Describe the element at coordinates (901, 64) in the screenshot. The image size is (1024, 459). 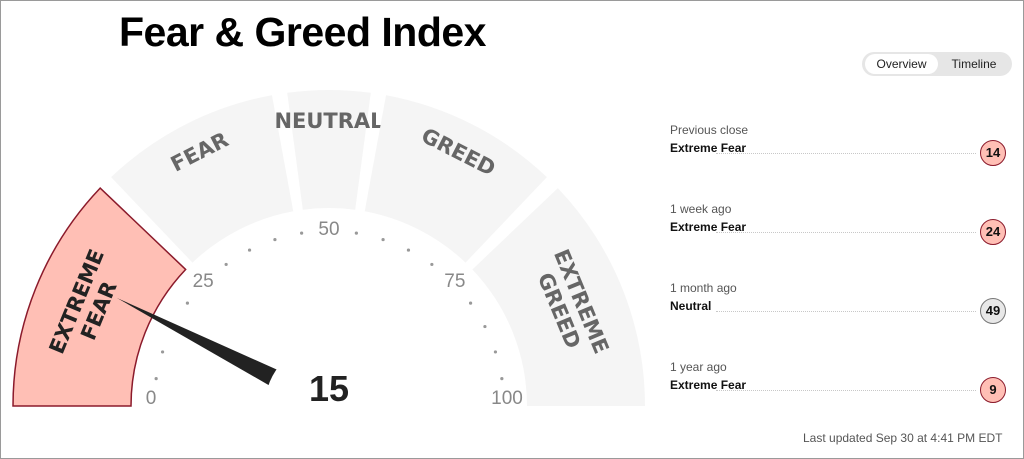
I see `tab-overview: Overview` at that location.